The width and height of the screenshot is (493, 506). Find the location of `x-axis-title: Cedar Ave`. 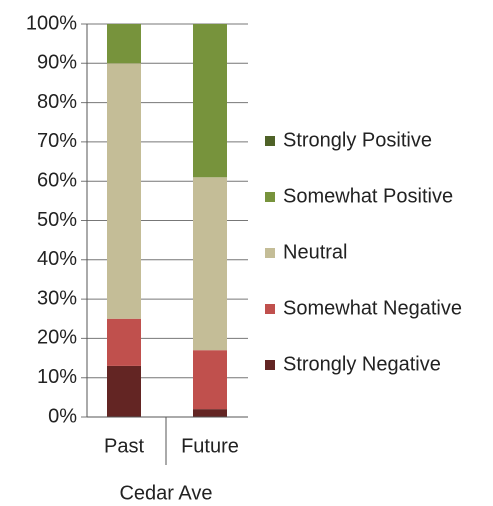

x-axis-title: Cedar Ave is located at coordinates (165, 493).